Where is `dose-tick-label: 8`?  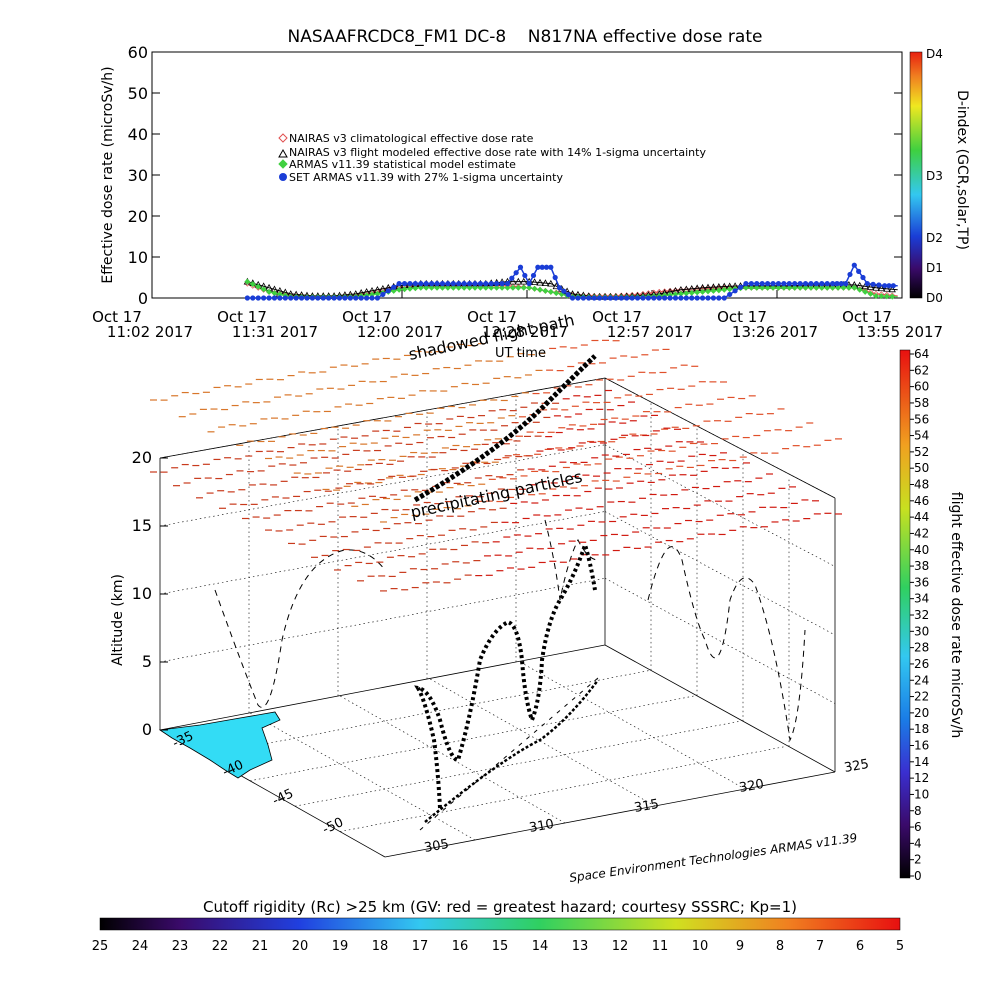 dose-tick-label: 8 is located at coordinates (918, 811).